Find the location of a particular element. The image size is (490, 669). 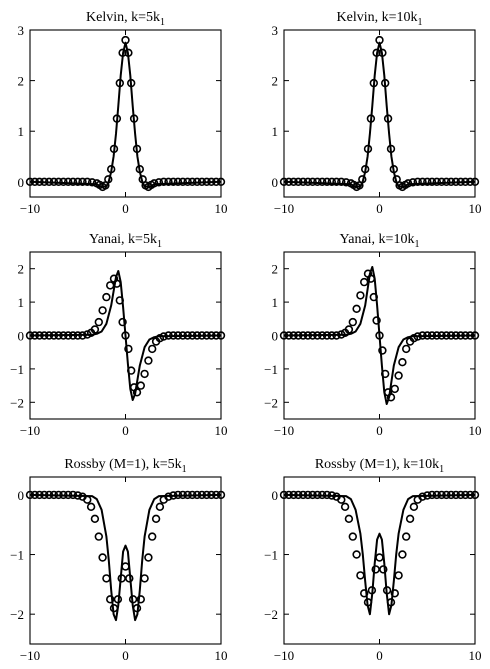

panel-title-text: Rossby (M=1), k=10k is located at coordinates (377, 464).